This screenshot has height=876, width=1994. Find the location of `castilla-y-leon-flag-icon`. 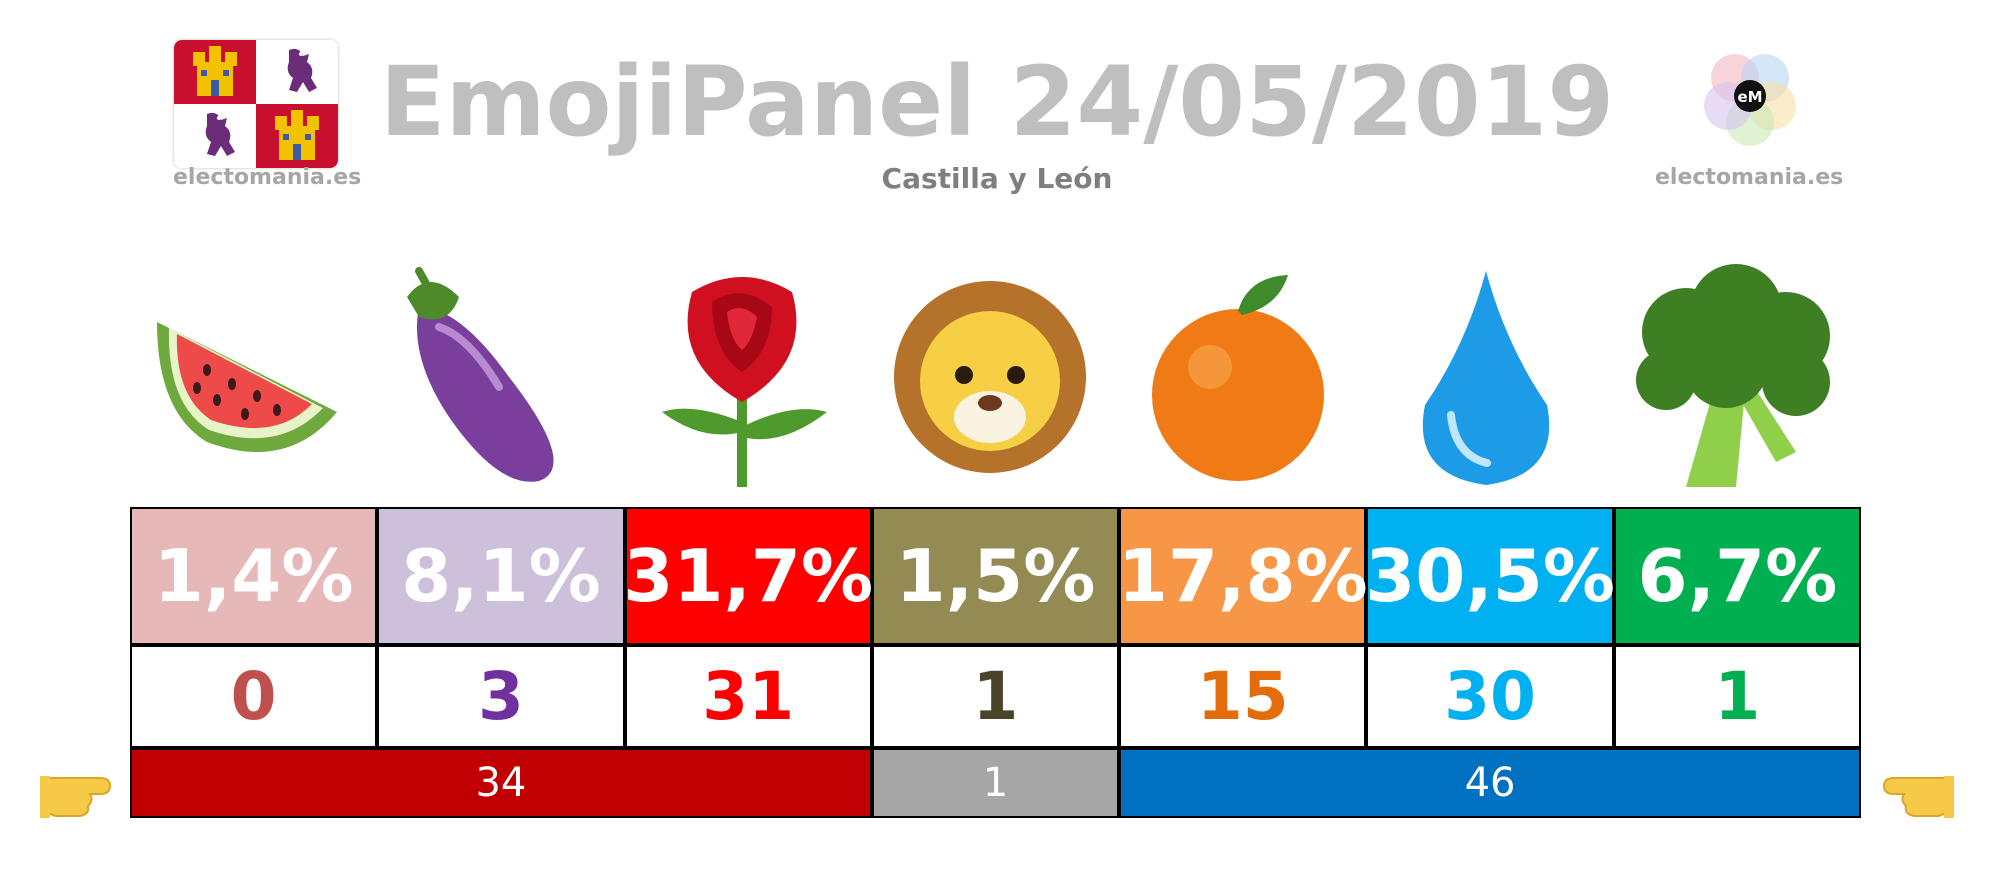

castilla-y-leon-flag-icon is located at coordinates (256, 104).